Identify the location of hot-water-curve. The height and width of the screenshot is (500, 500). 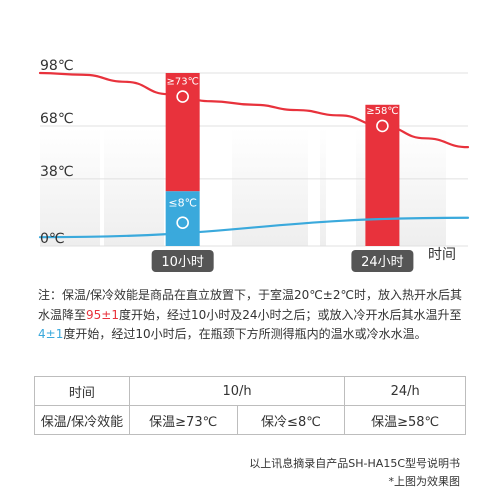
(254, 110).